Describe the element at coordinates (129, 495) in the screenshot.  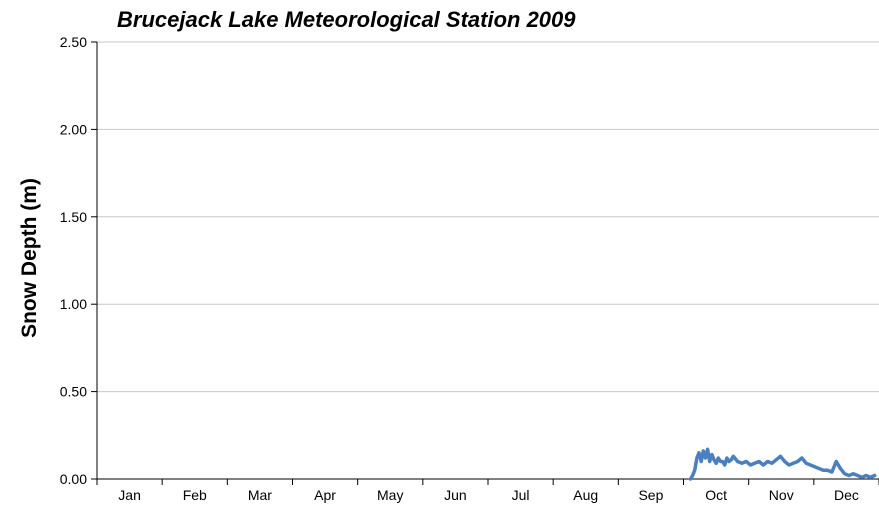
I see `x-tick-label-jan: Jan` at that location.